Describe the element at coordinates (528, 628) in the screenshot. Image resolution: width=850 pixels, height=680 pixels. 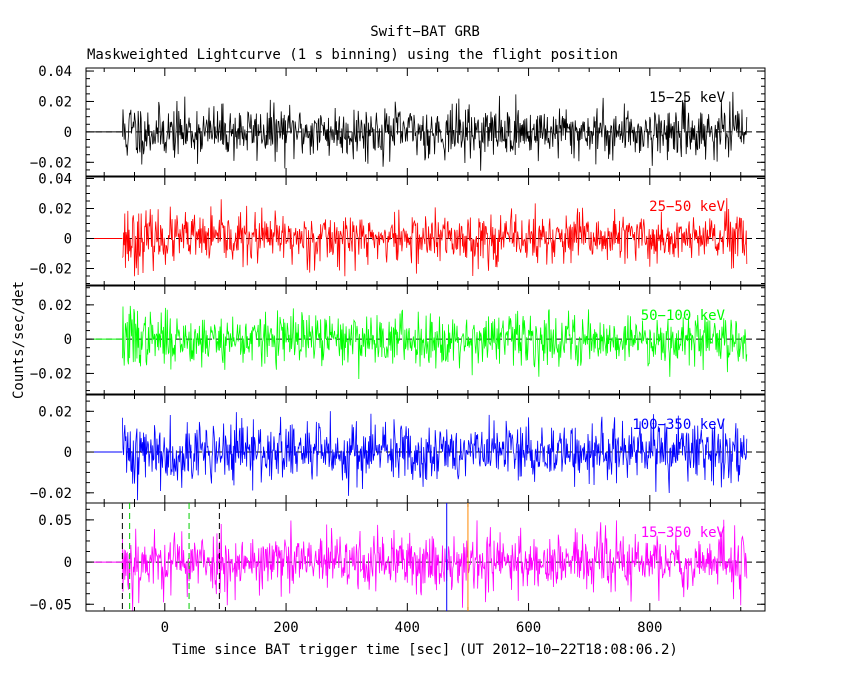
I see `x-tick-label: 600` at that location.